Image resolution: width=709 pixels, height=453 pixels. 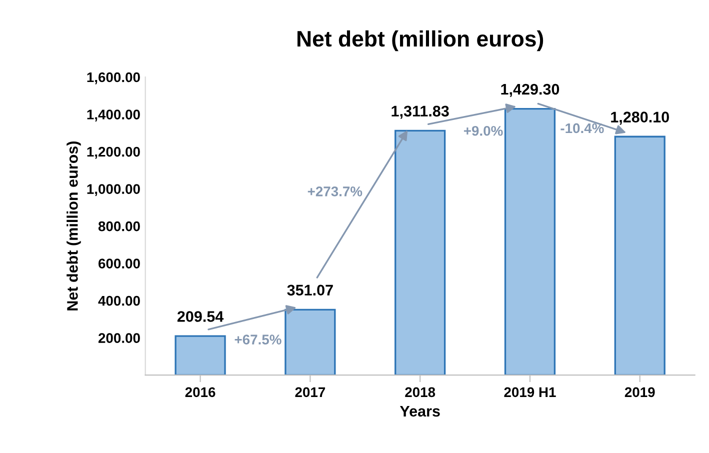 What do you see at coordinates (530, 90) in the screenshot?
I see `data-label: 1,429.30` at bounding box center [530, 90].